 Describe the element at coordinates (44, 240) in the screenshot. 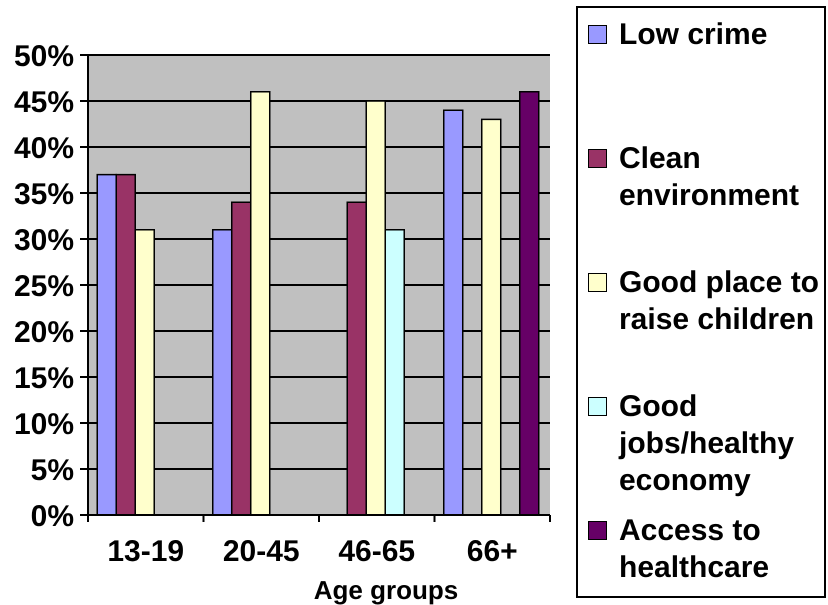

I see `y-tick-label: 30%` at that location.